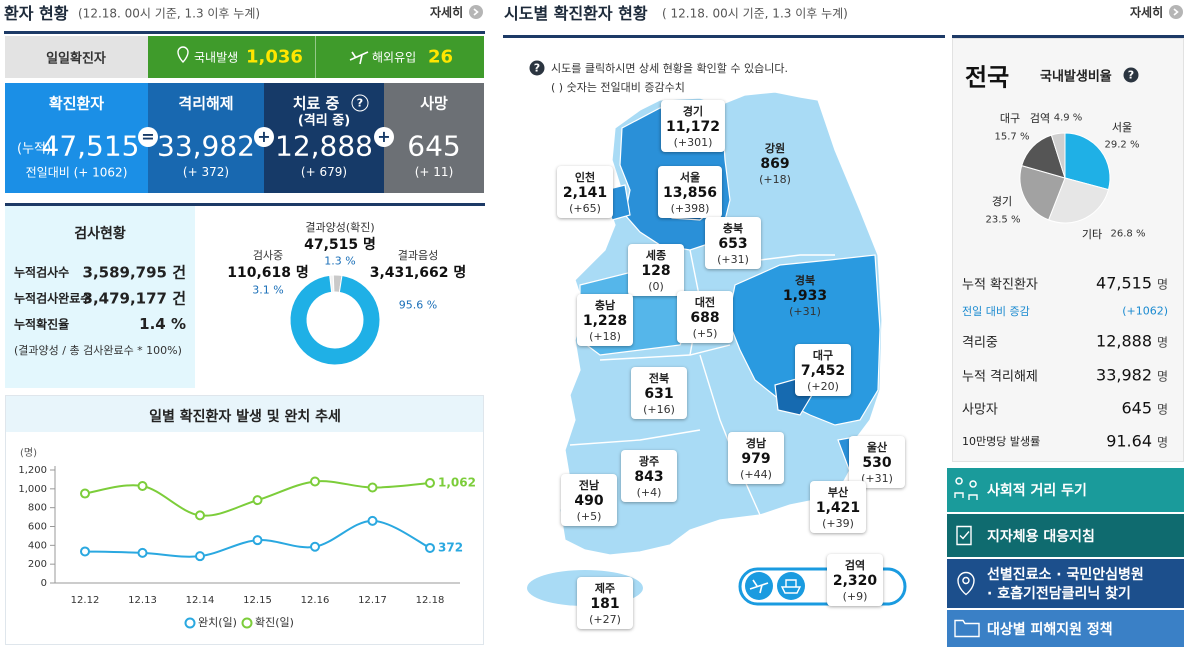  What do you see at coordinates (649, 476) in the screenshot?
I see `region-box: 광주 843 (+4)` at bounding box center [649, 476].